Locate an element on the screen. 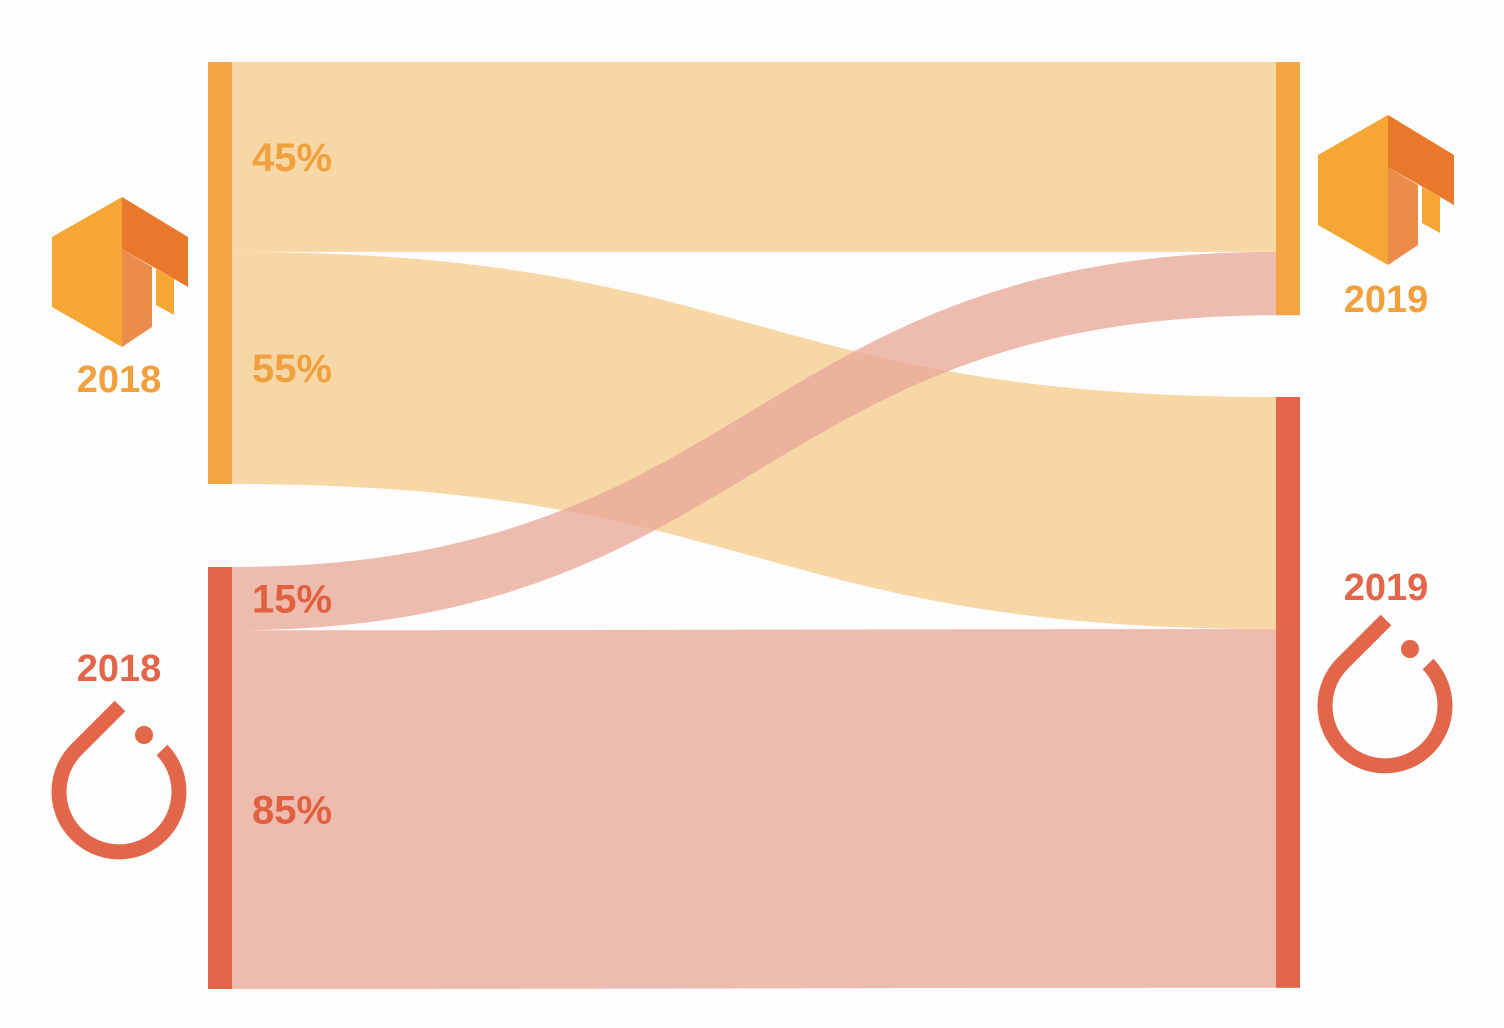 The width and height of the screenshot is (1504, 1028). node-pt-2018 is located at coordinates (220, 778).